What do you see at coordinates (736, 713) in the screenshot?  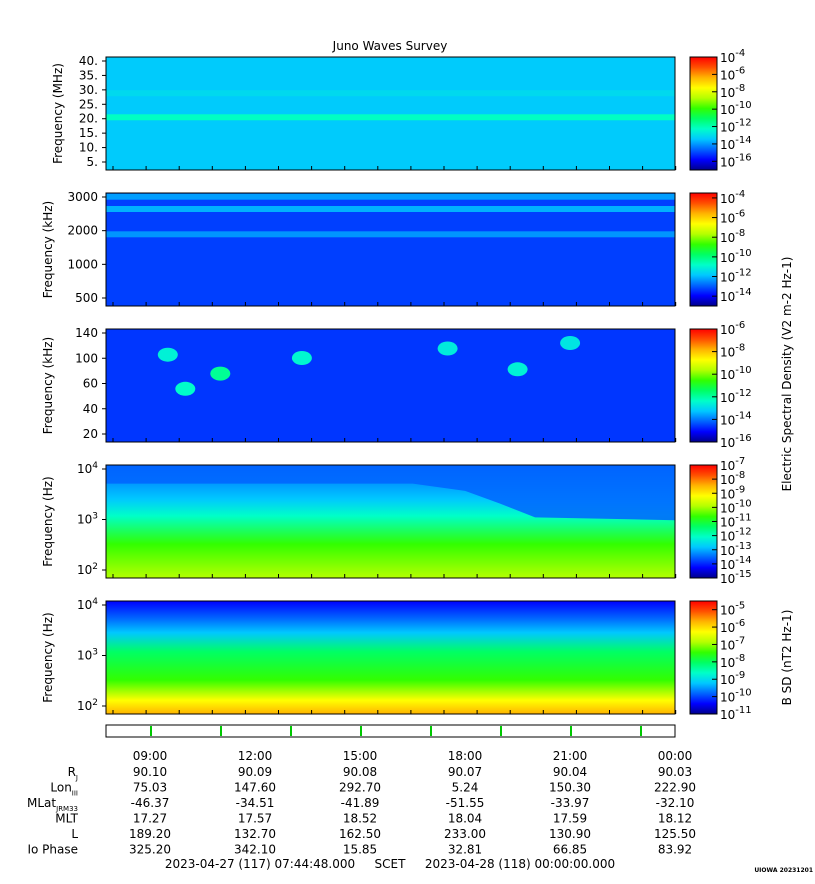 I see `colorbar-tick-label: 10⁻¹¹` at bounding box center [736, 713].